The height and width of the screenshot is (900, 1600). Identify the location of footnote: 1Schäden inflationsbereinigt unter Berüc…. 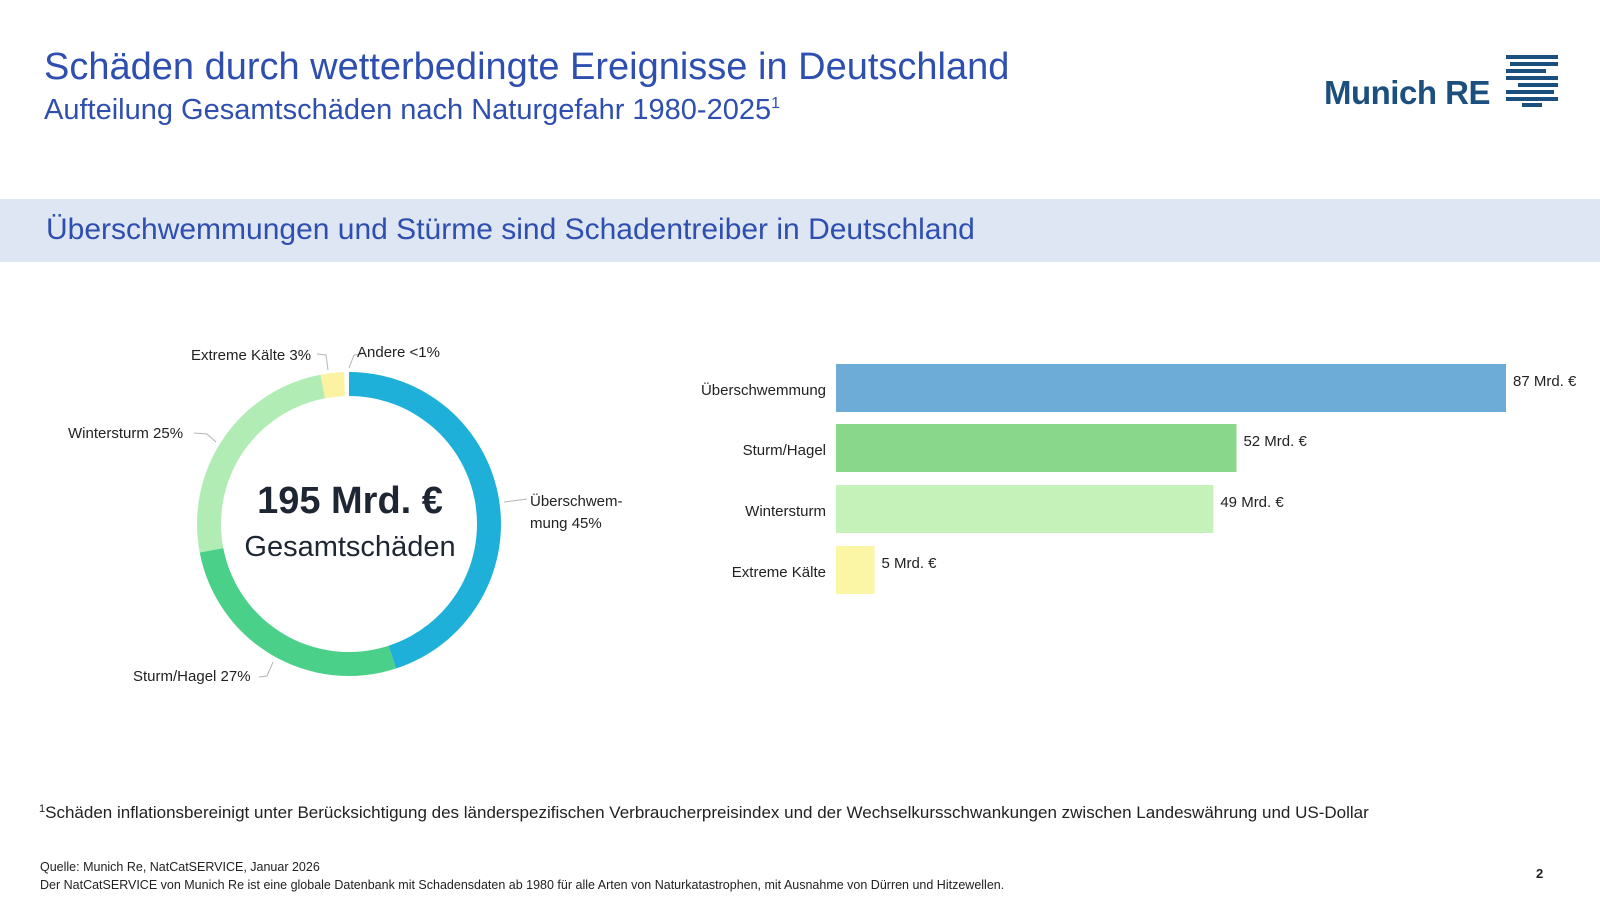
(704, 813).